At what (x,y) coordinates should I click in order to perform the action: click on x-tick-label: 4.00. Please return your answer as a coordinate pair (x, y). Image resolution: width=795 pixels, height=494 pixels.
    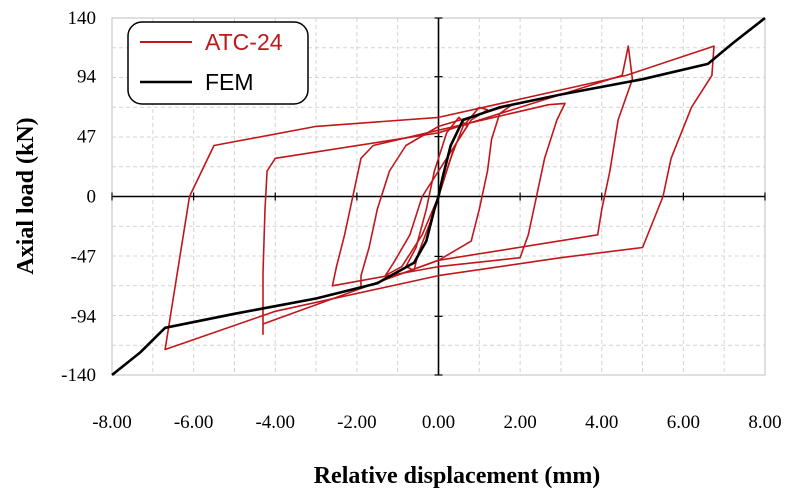
    Looking at the image, I should click on (601, 422).